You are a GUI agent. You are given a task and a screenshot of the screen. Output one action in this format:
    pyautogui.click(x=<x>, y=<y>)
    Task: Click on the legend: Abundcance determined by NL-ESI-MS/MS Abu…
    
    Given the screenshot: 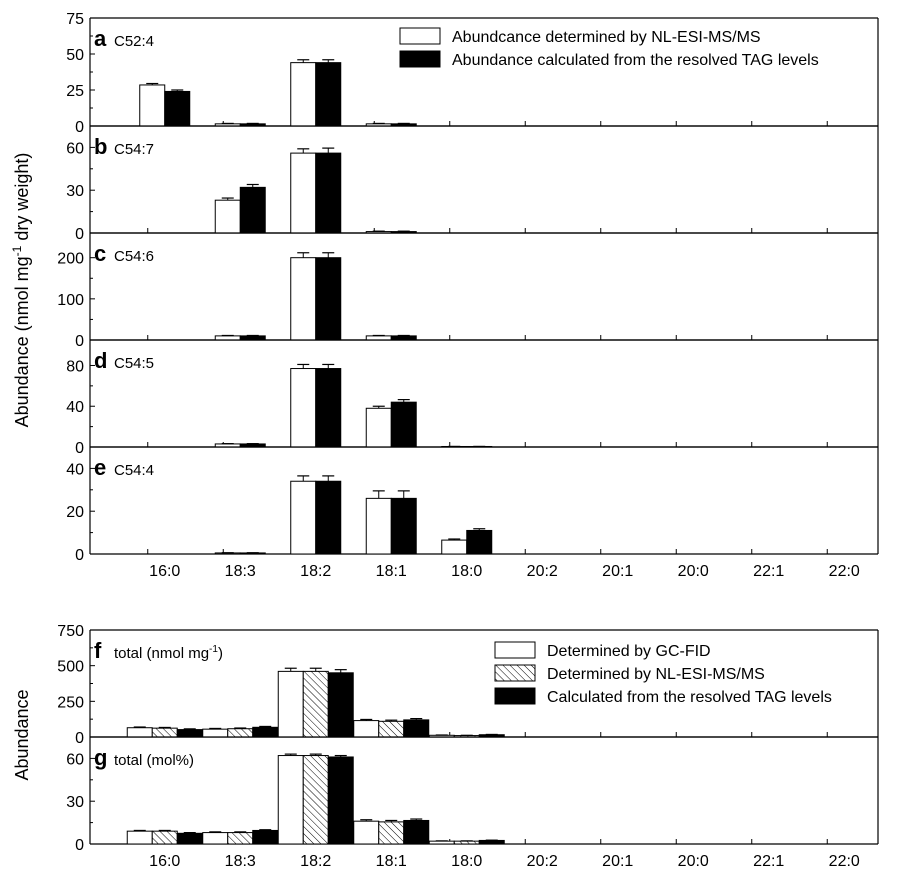 What is the action you would take?
    pyautogui.click(x=609, y=48)
    